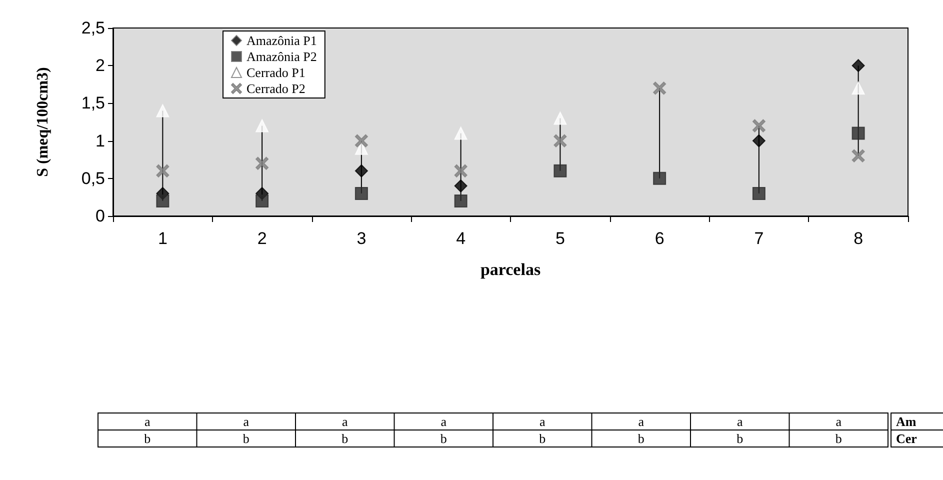 The width and height of the screenshot is (943, 480). What do you see at coordinates (43, 122) in the screenshot?
I see `y-axis-title: S (meq/100cm3)` at bounding box center [43, 122].